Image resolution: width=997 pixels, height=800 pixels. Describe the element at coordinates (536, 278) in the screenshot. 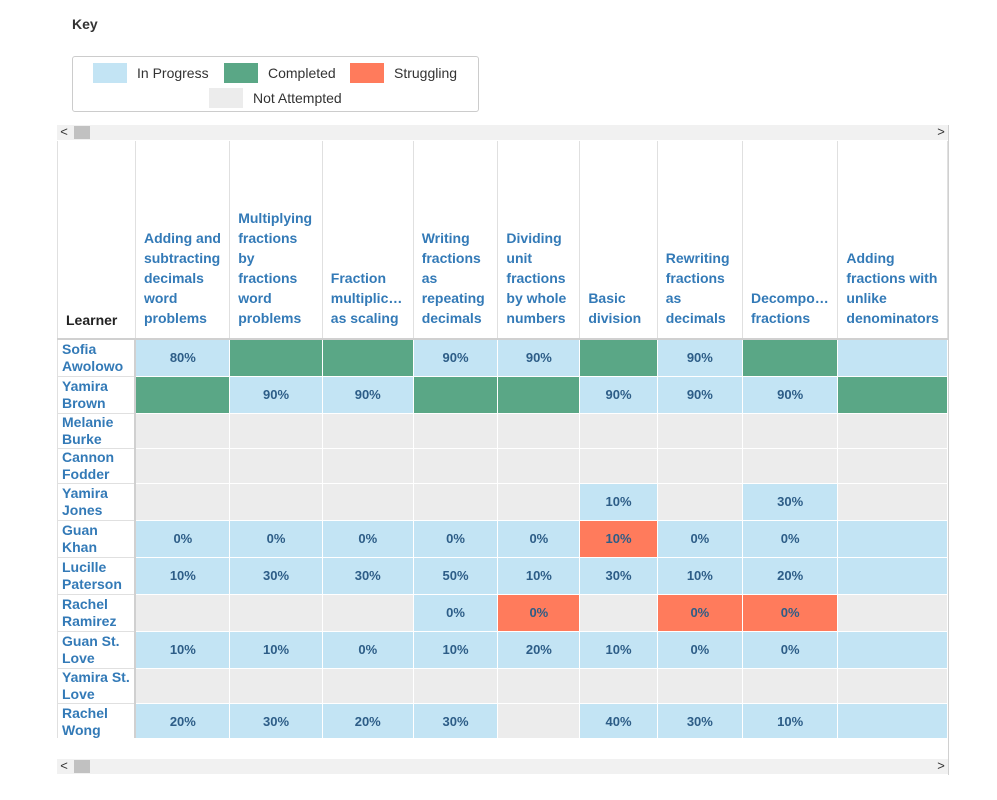

I see `skill-header-link: Dividing unit fractions by whole numbers` at that location.